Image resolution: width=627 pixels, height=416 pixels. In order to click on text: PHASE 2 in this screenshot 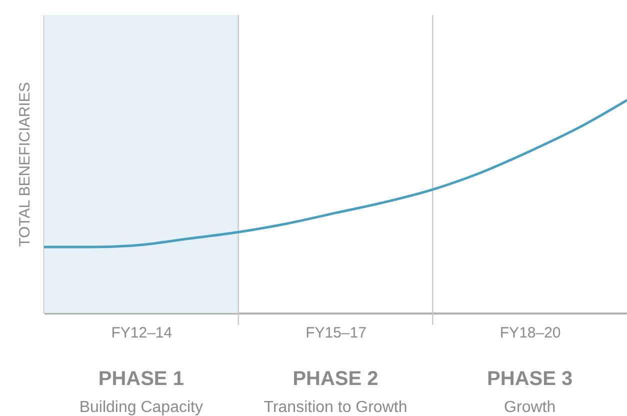, I will do `click(335, 379)`.